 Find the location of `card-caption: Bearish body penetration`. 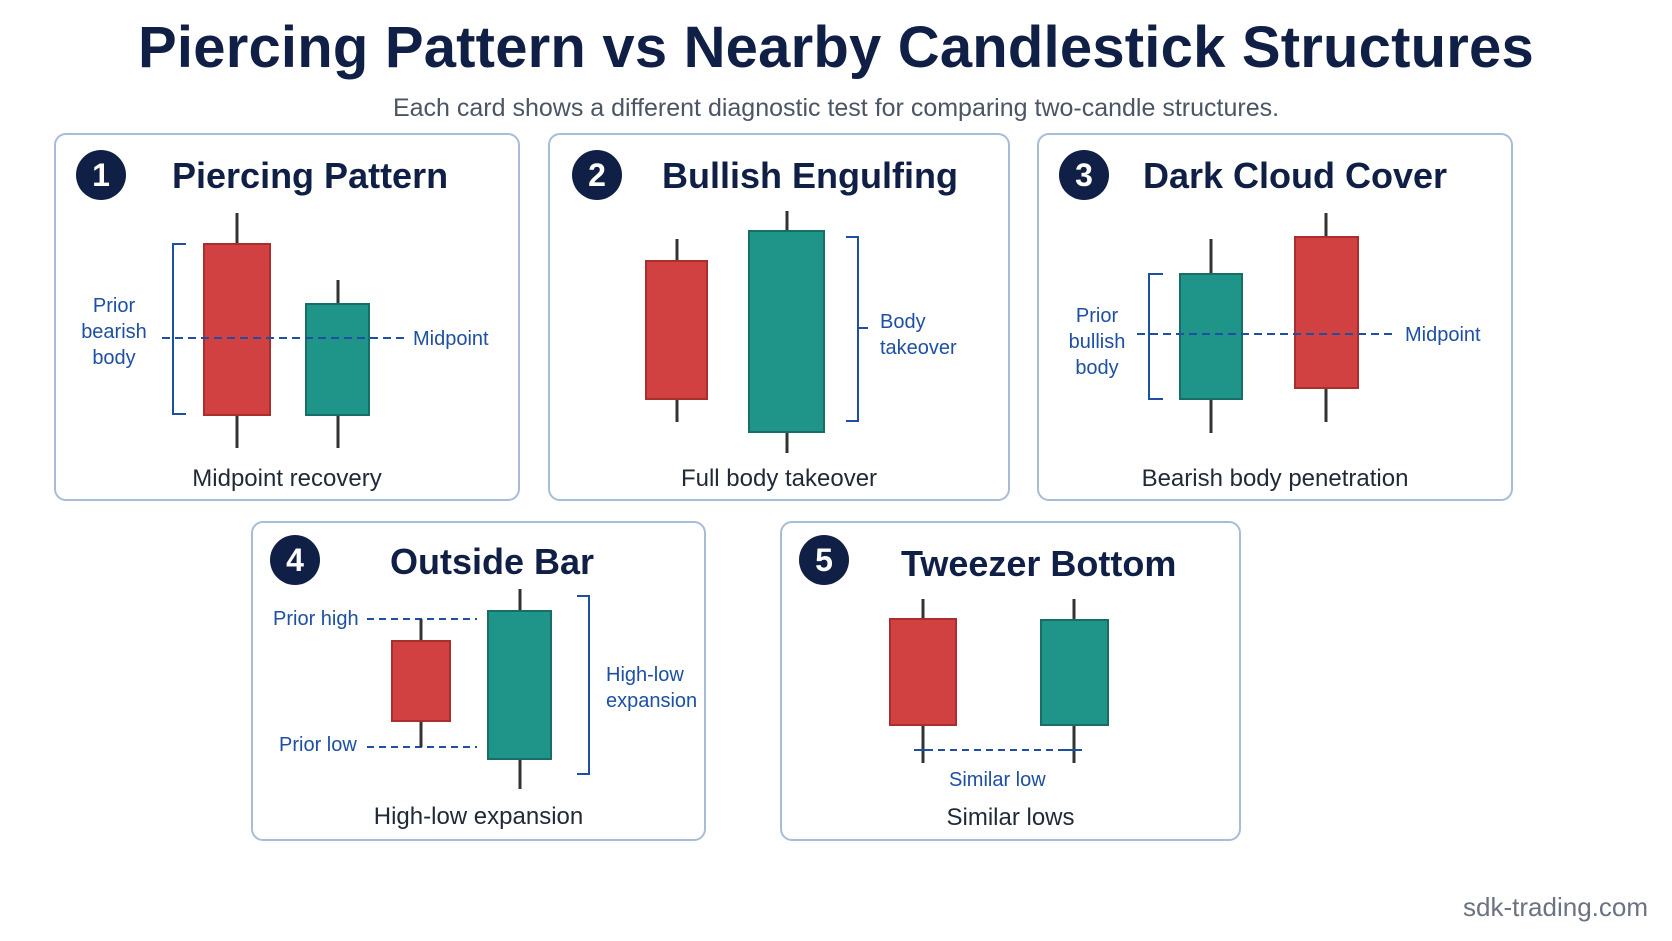

card-caption: Bearish body penetration is located at coordinates (1275, 478).